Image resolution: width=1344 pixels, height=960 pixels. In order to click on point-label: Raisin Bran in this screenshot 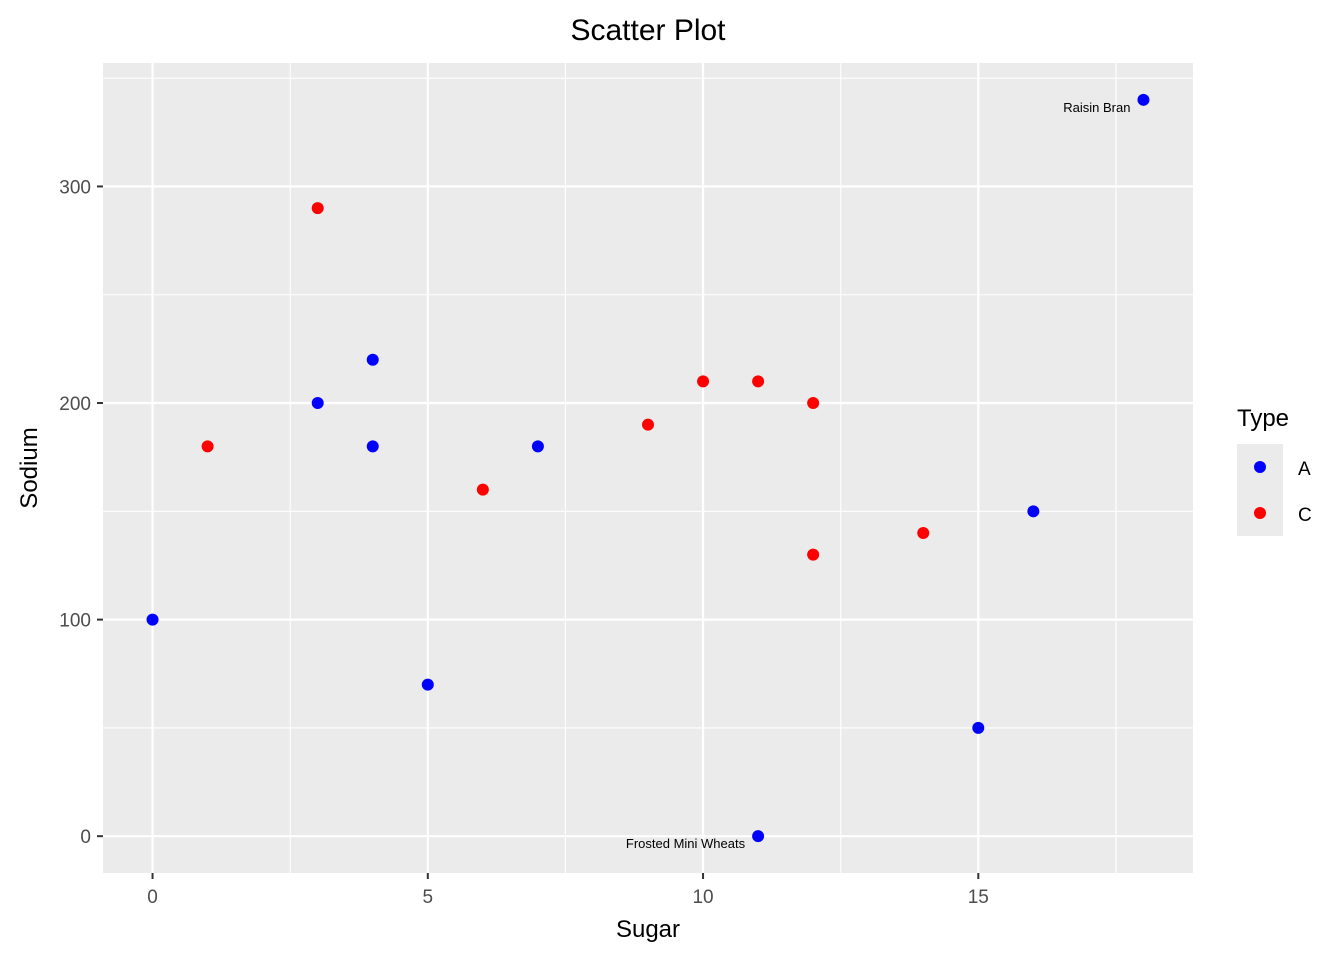, I will do `click(1096, 107)`.